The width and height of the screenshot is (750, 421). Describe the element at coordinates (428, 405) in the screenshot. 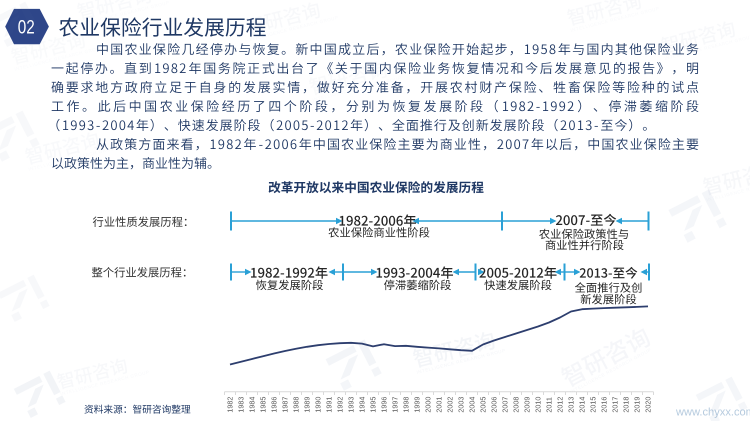

I see `svg-text: 2000` at that location.